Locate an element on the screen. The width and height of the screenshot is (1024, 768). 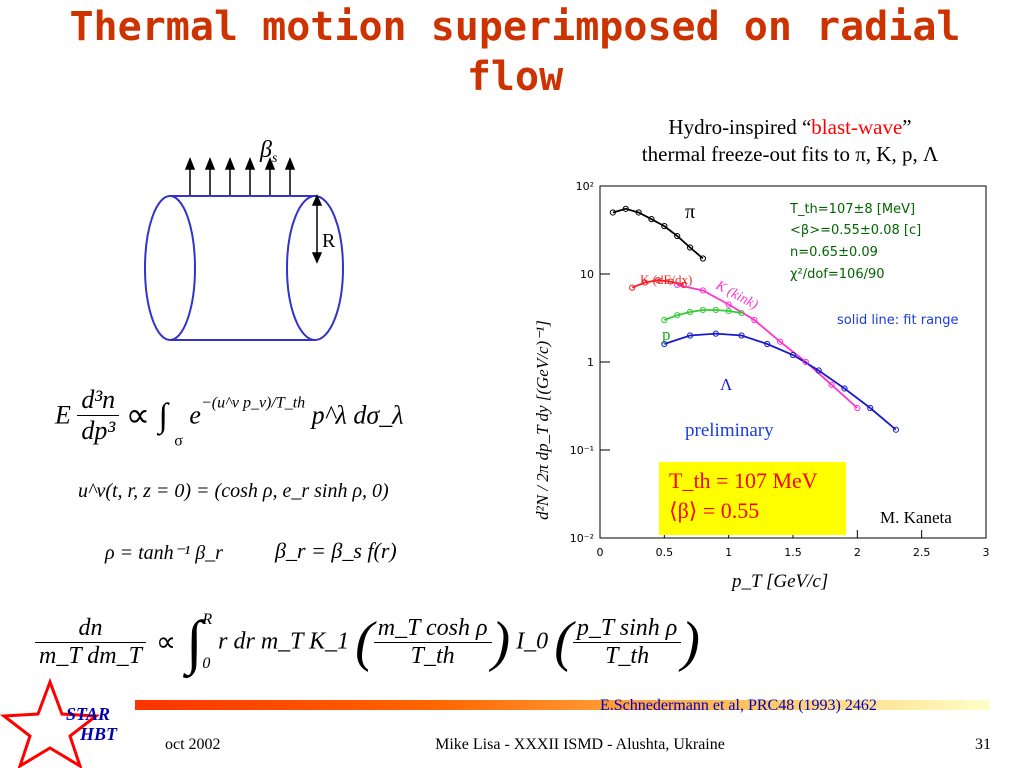
fit-param-n: n=0.65±0.09 is located at coordinates (834, 252).